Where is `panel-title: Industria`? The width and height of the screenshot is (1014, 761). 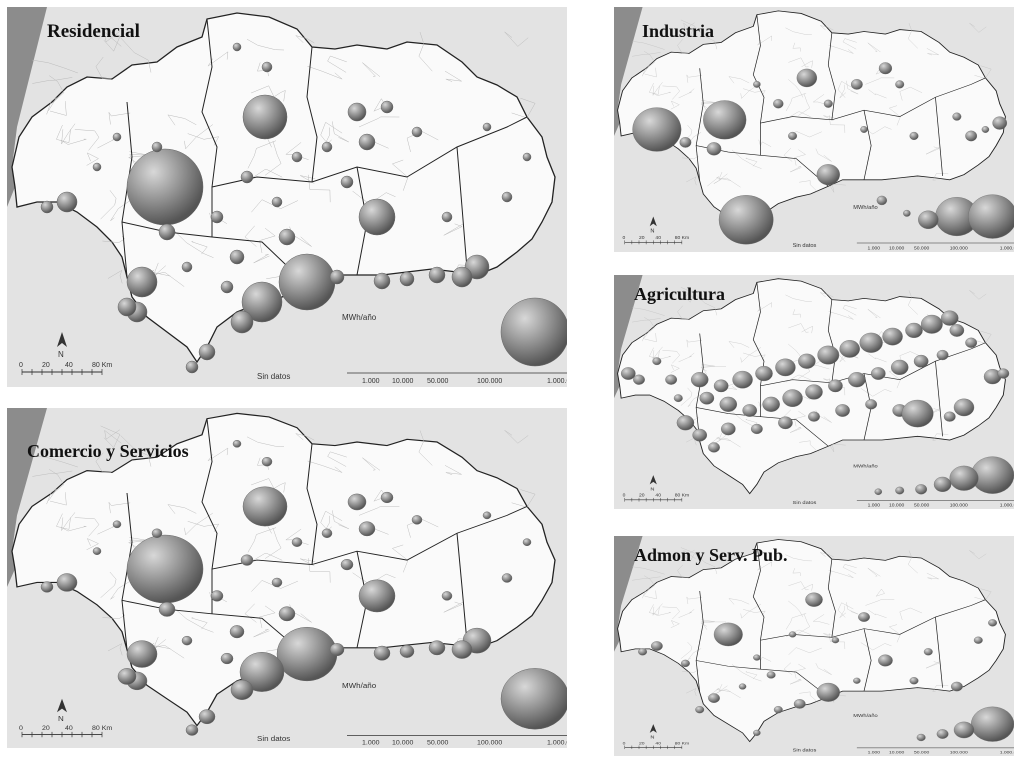 panel-title: Industria is located at coordinates (678, 31).